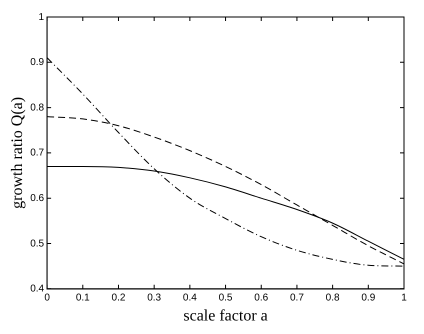  Describe the element at coordinates (17, 152) in the screenshot. I see `y-axis-title: growth ratio Q(a)` at that location.